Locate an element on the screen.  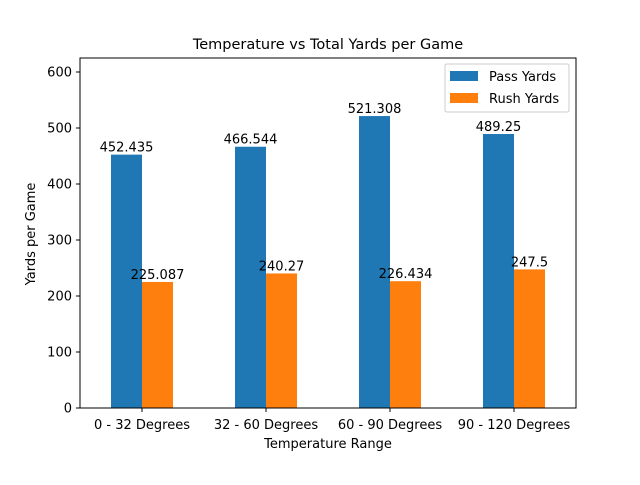
data-label-rush-3: 247.5 is located at coordinates (529, 262).